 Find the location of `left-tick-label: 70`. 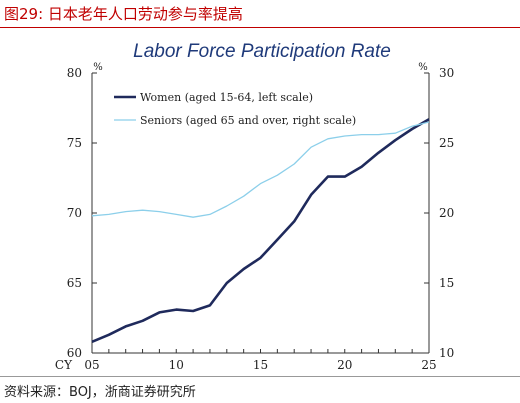

left-tick-label: 70 is located at coordinates (74, 213).